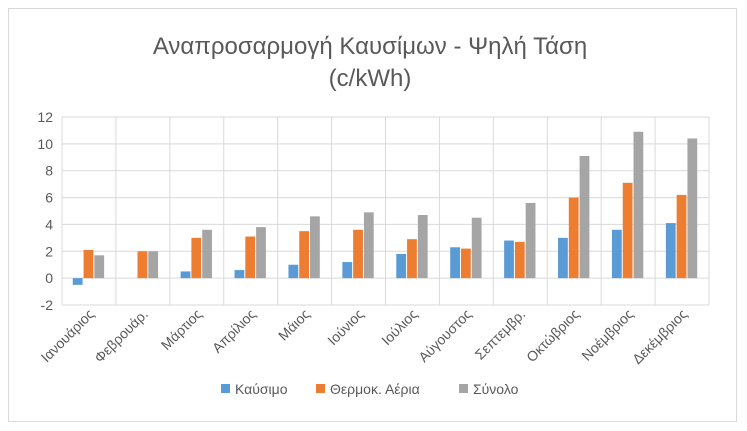 The image size is (747, 431). What do you see at coordinates (47, 305) in the screenshot?
I see `y-tick-label: -2` at bounding box center [47, 305].